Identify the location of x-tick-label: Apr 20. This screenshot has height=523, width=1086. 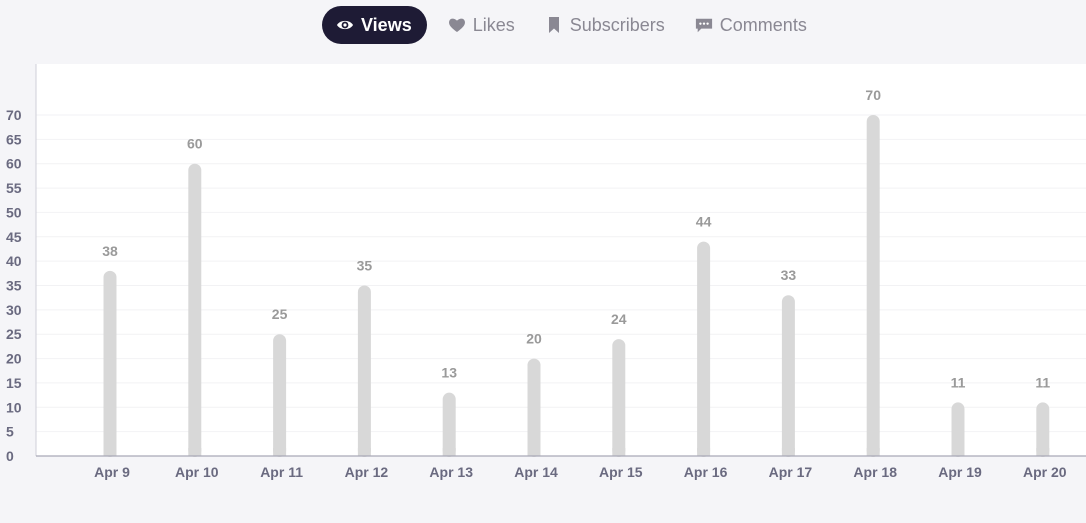
(1045, 472).